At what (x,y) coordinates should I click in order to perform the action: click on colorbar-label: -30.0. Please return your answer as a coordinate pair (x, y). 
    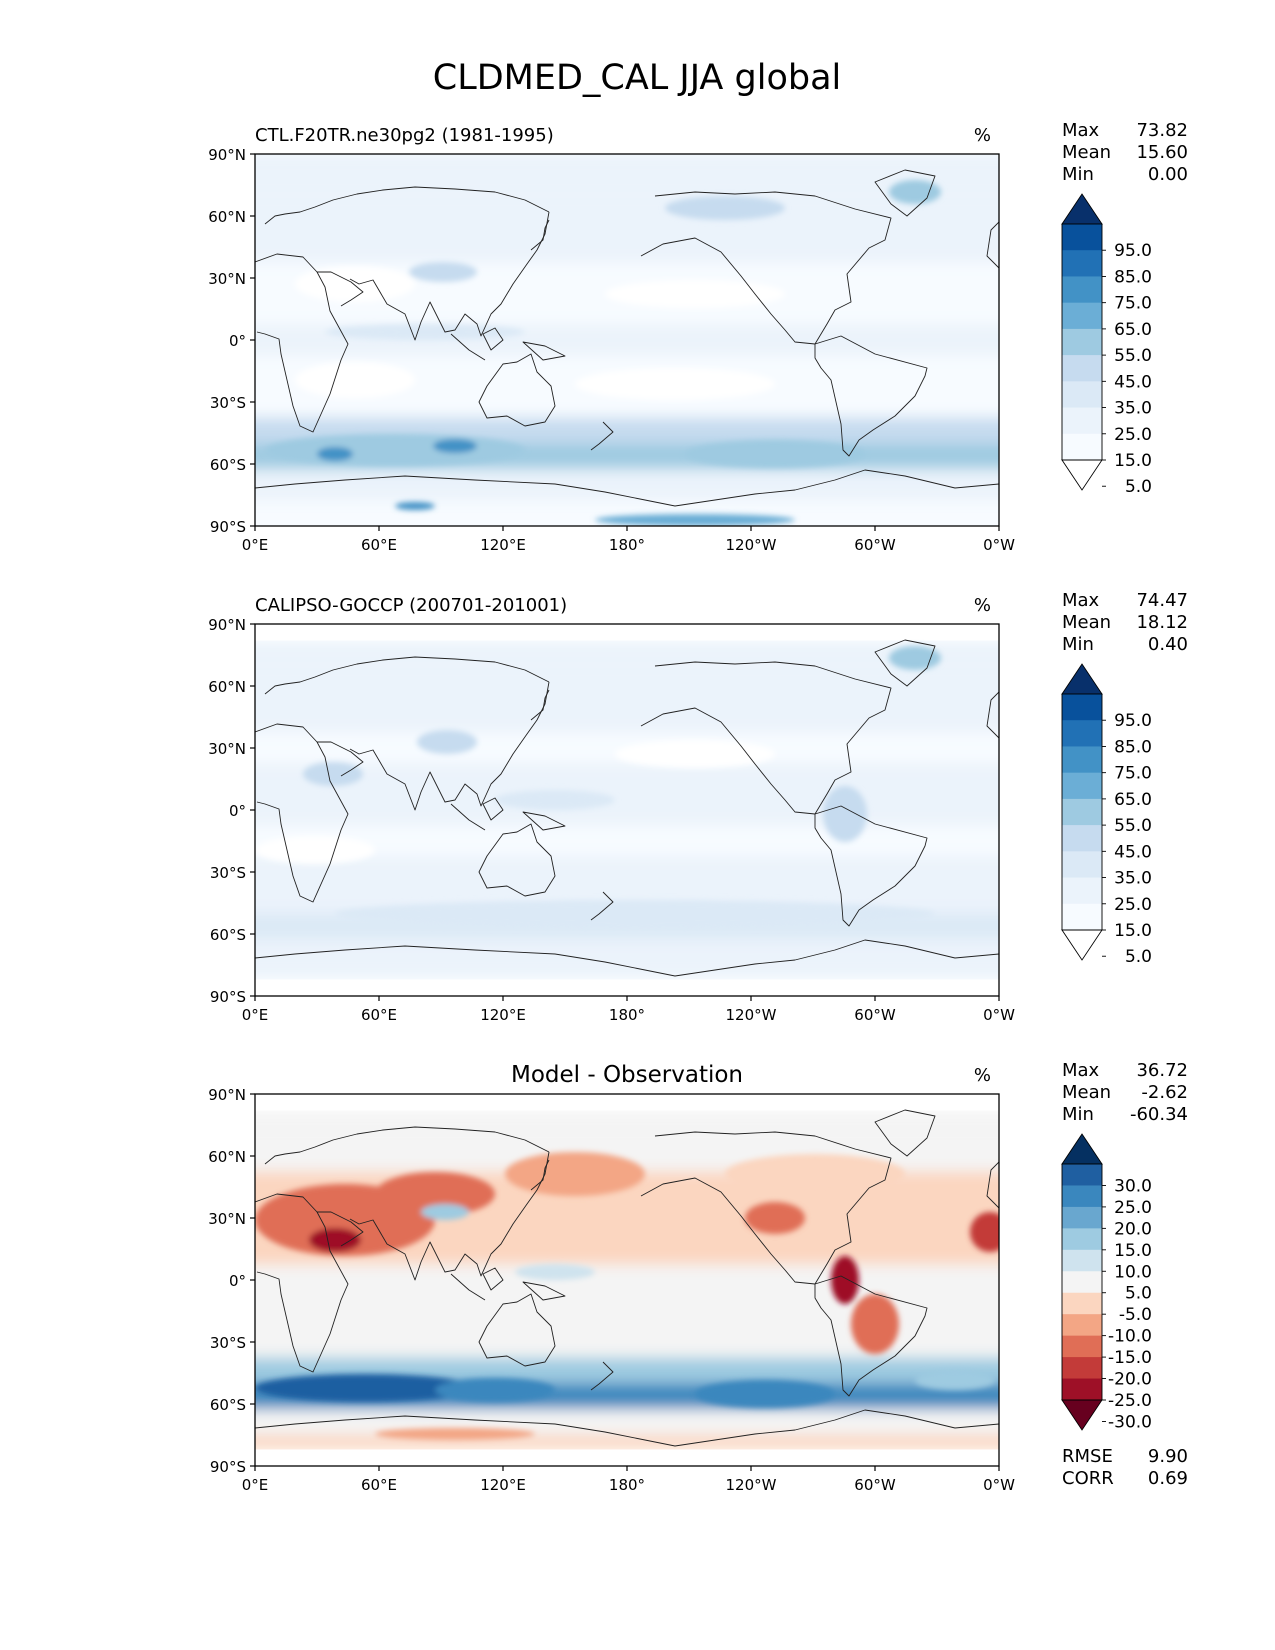
    Looking at the image, I should click on (1130, 1422).